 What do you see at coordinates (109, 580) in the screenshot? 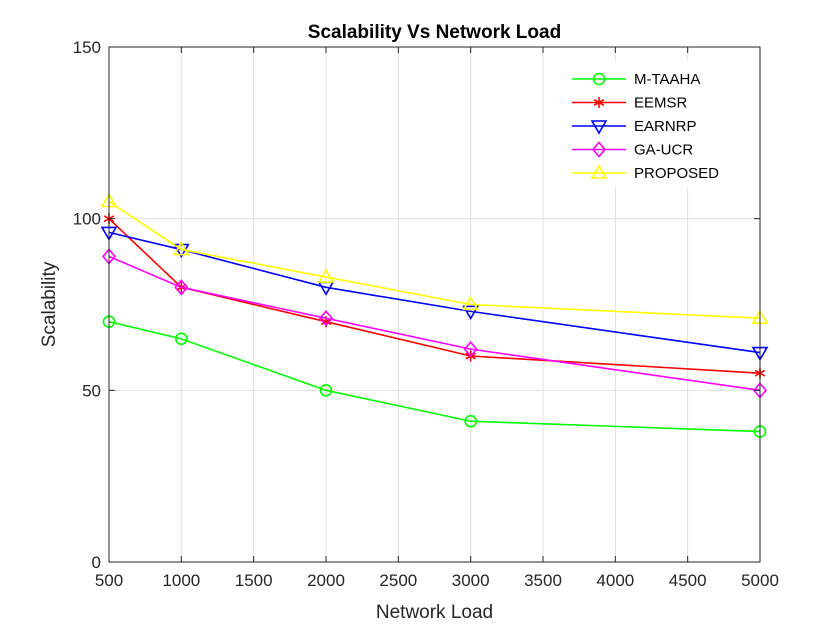
I see `x-tick-label: 500` at bounding box center [109, 580].